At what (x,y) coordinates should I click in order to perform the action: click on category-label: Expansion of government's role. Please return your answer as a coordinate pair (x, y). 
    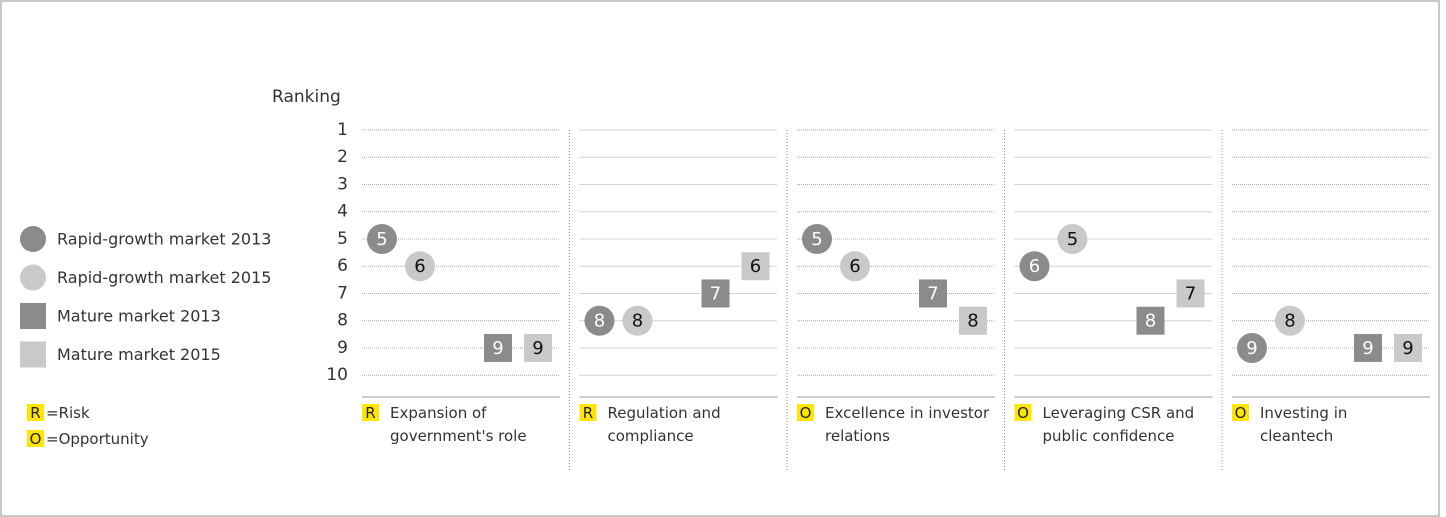
    Looking at the image, I should click on (458, 424).